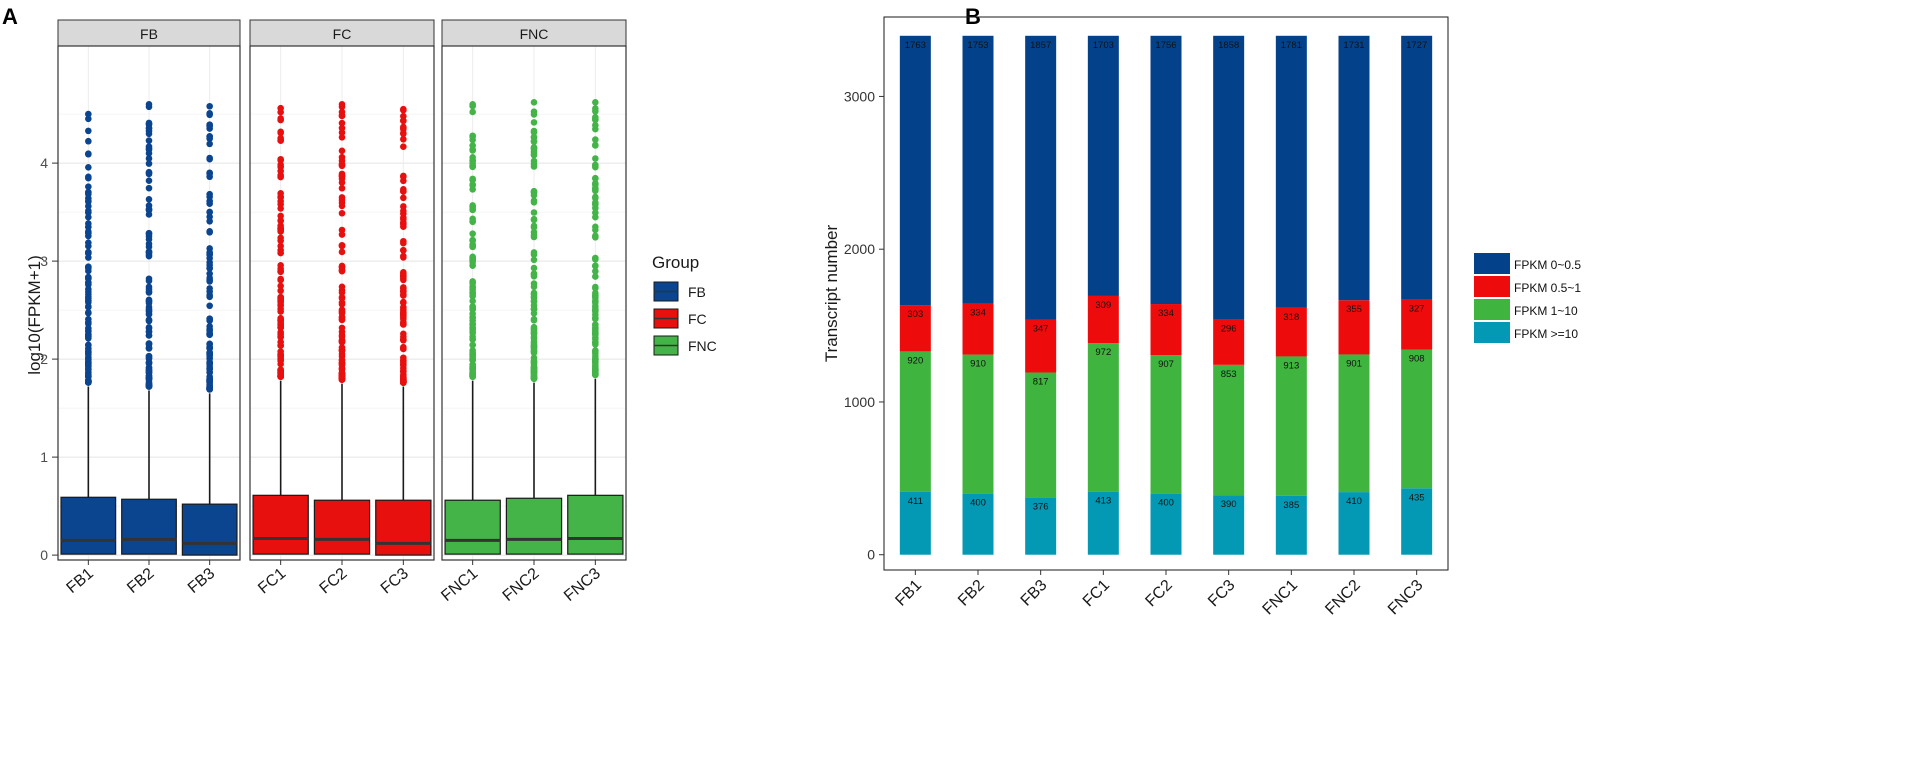 Image resolution: width=1913 pixels, height=757 pixels. Describe the element at coordinates (1291, 45) in the screenshot. I see `data-label: 1781` at that location.